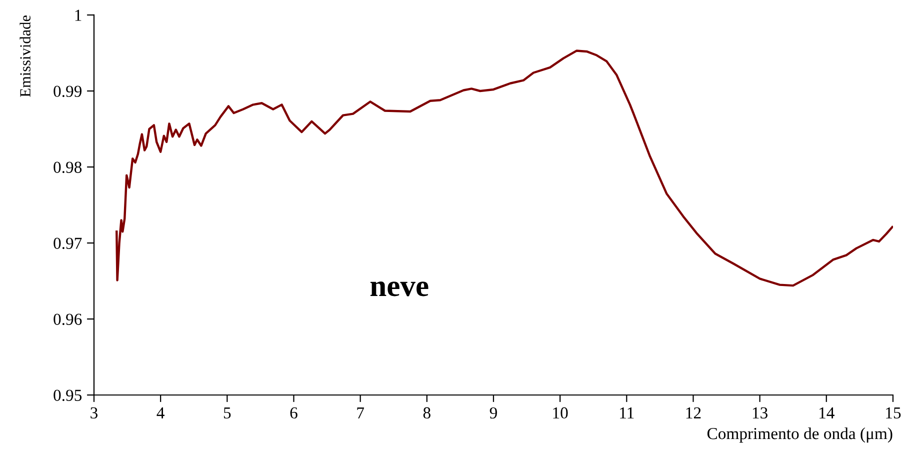  What do you see at coordinates (493, 413) in the screenshot?
I see `x-tick-label: 9` at bounding box center [493, 413].